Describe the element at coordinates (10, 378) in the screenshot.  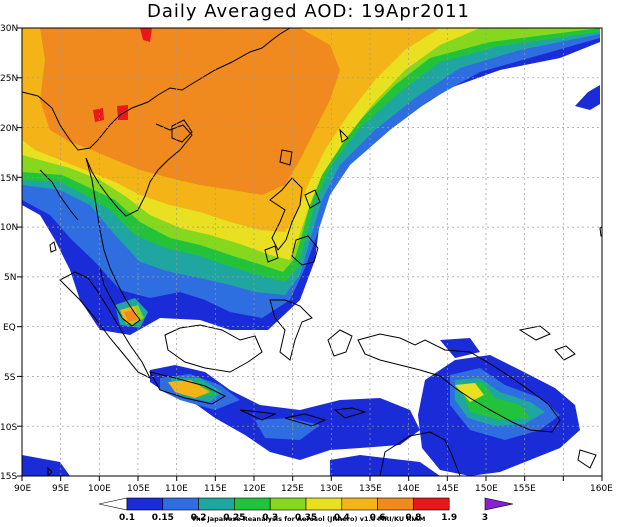
I see `lat-label: 5S` at that location.